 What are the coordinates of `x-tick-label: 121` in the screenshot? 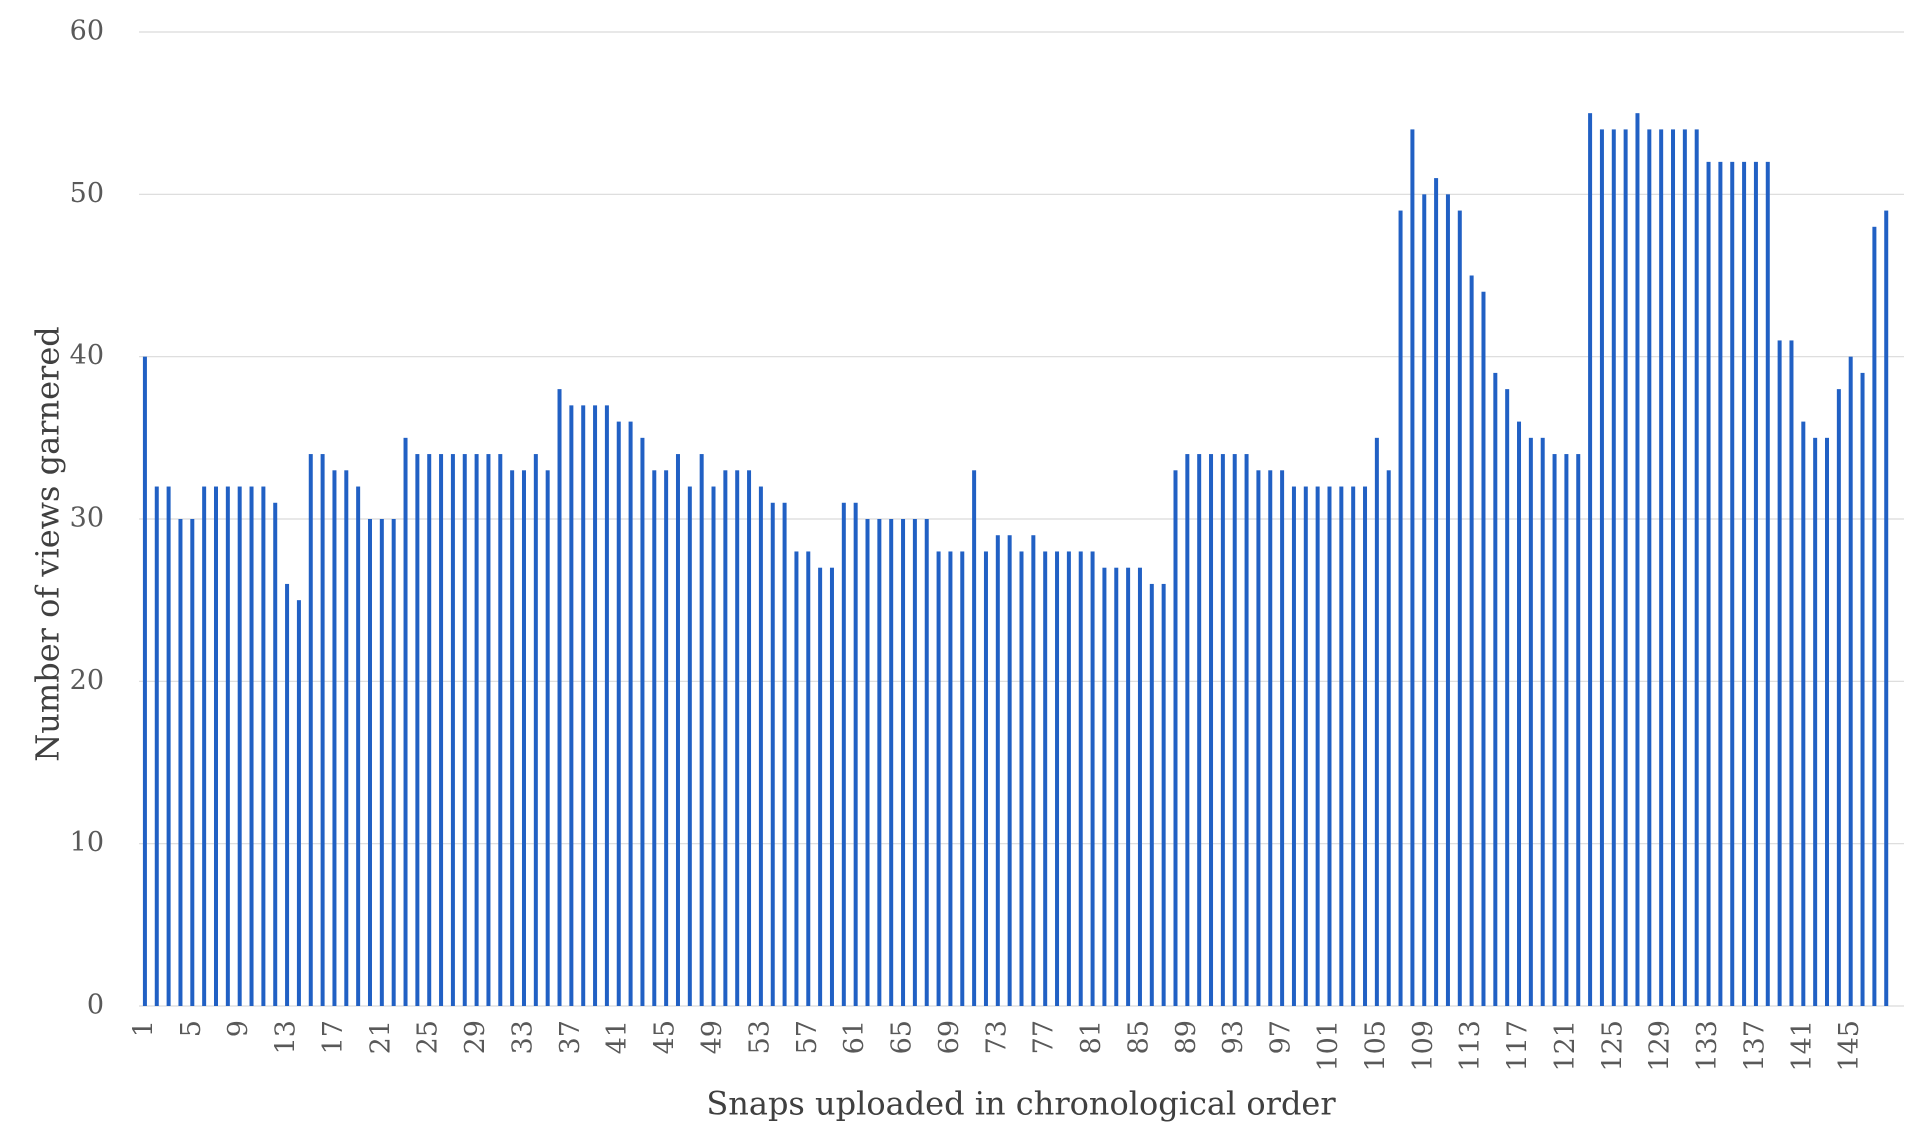 It's located at (1565, 1046).